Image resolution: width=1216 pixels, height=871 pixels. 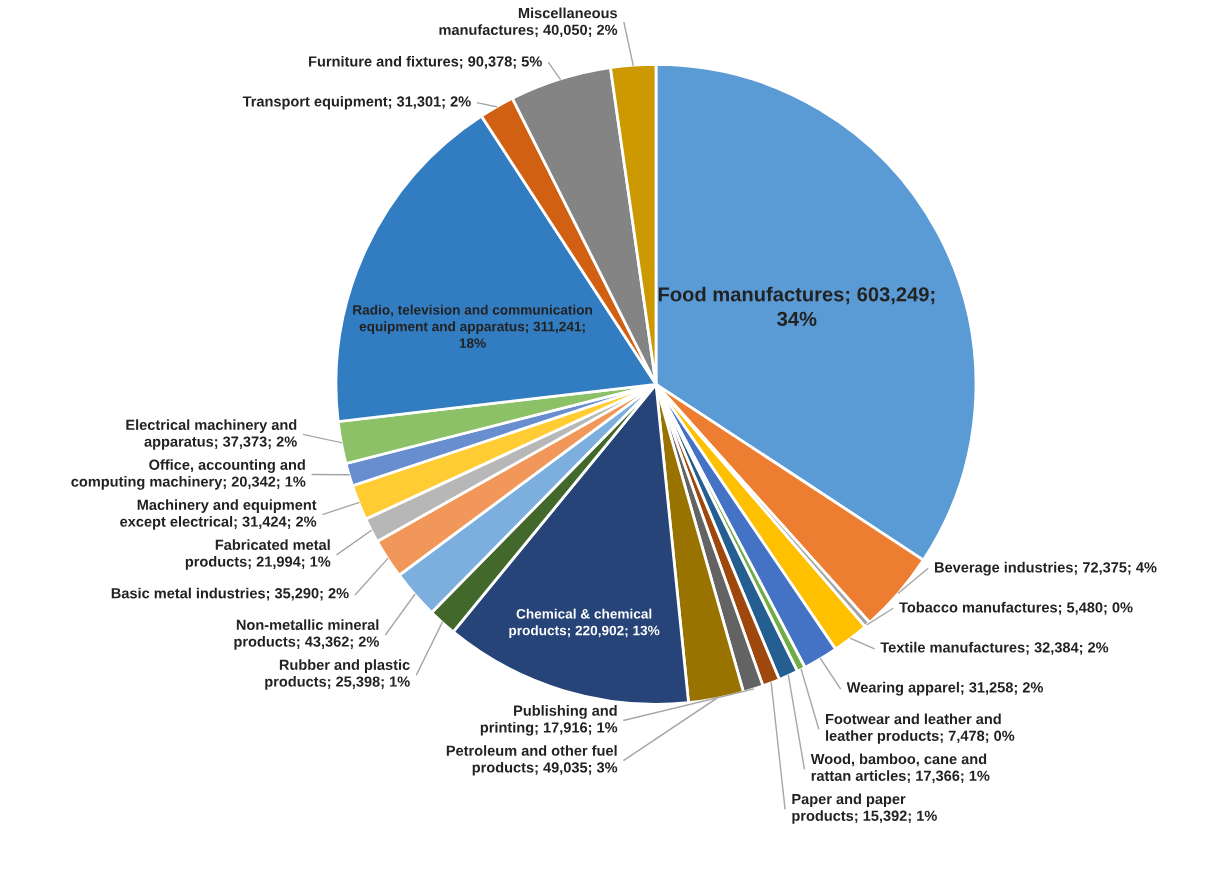 What do you see at coordinates (472, 326) in the screenshot?
I see `slice-label: Radio, television and communication equipment and apparatus; 311,241; 18%` at bounding box center [472, 326].